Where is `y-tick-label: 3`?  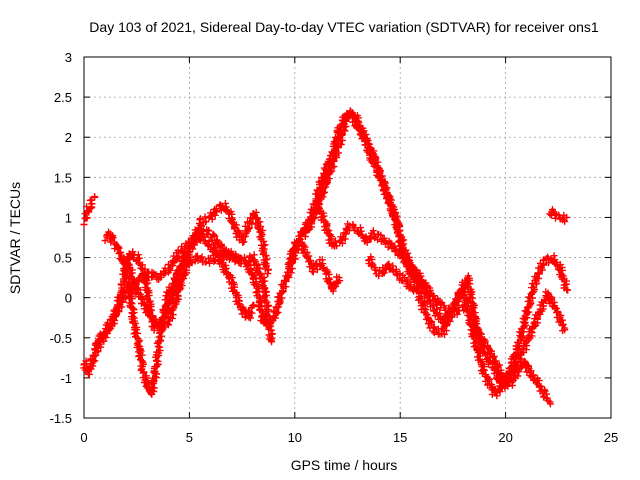 y-tick-label: 3 is located at coordinates (68, 57).